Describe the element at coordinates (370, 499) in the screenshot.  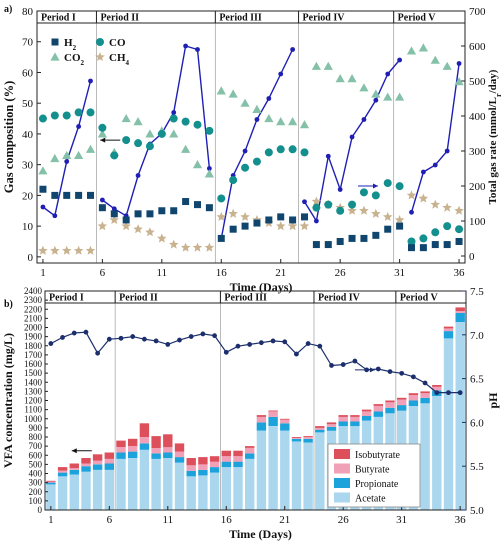
I see `legend-label: Acetate` at that location.